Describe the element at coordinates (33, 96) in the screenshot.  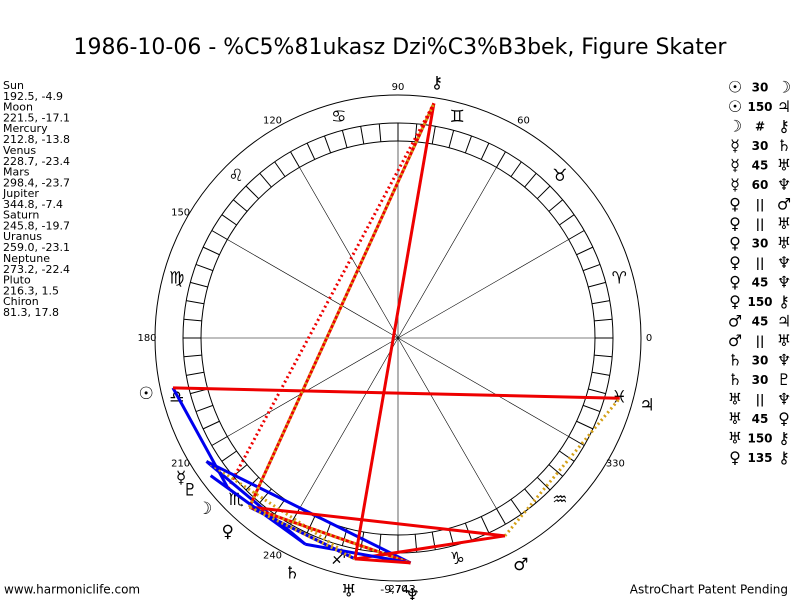
I see `planet-coords: 192.5, -4.9` at that location.